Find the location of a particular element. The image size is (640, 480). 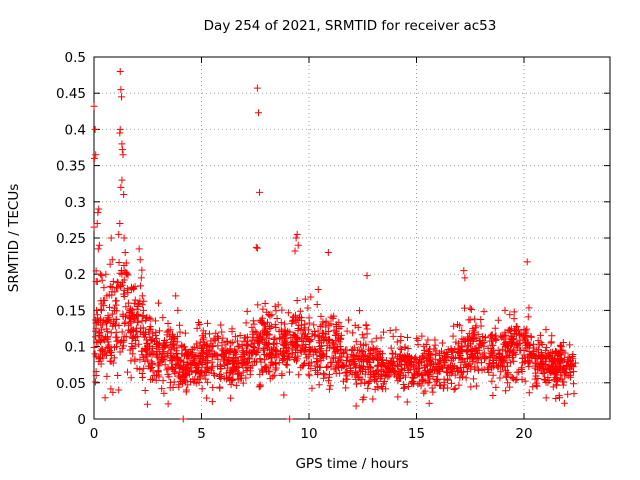

y-tick-label: 0.45 is located at coordinates (71, 94).